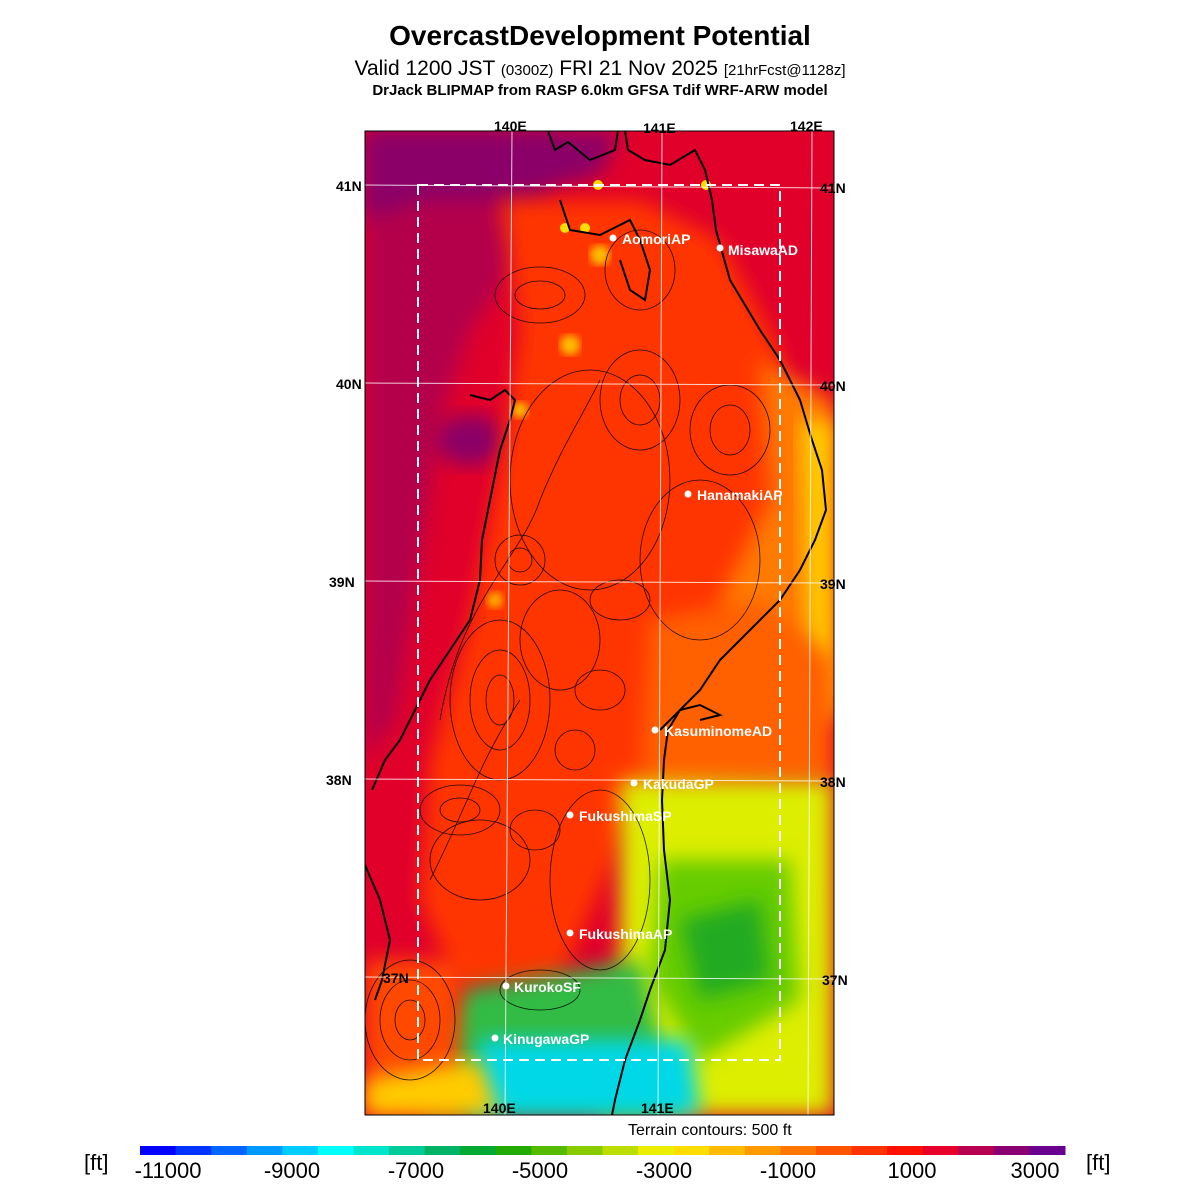 This screenshot has height=1200, width=1200. I want to click on valid-main: Valid 1200 JST, so click(424, 68).